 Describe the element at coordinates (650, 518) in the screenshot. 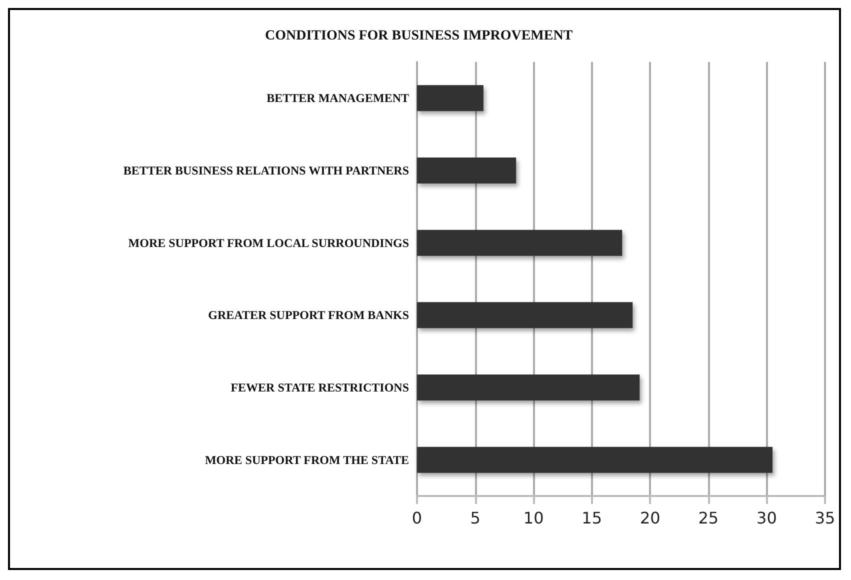

I see `x-tick-label: 20` at that location.